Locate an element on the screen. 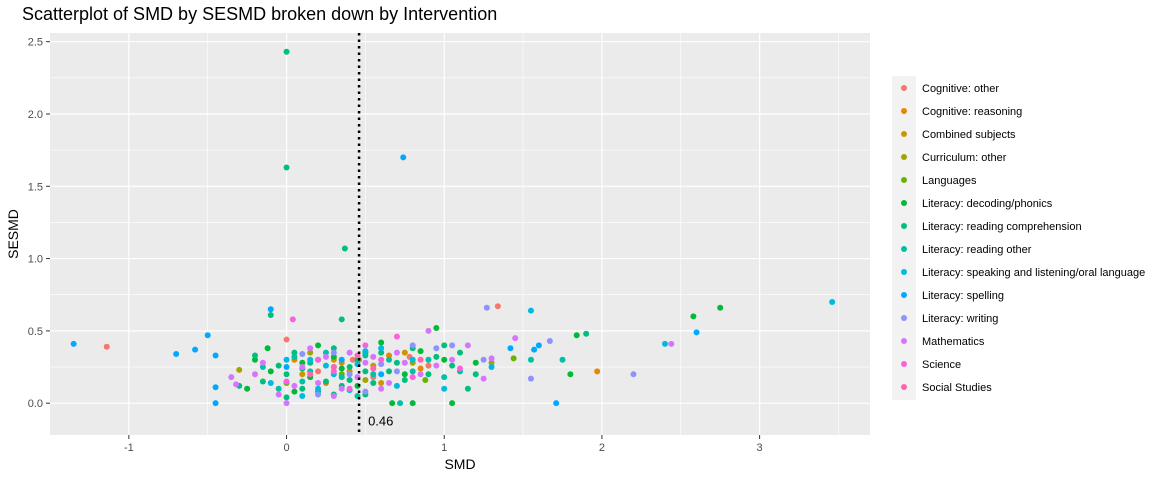 The image size is (1152, 480). x-tick-label: 0 is located at coordinates (286, 448).